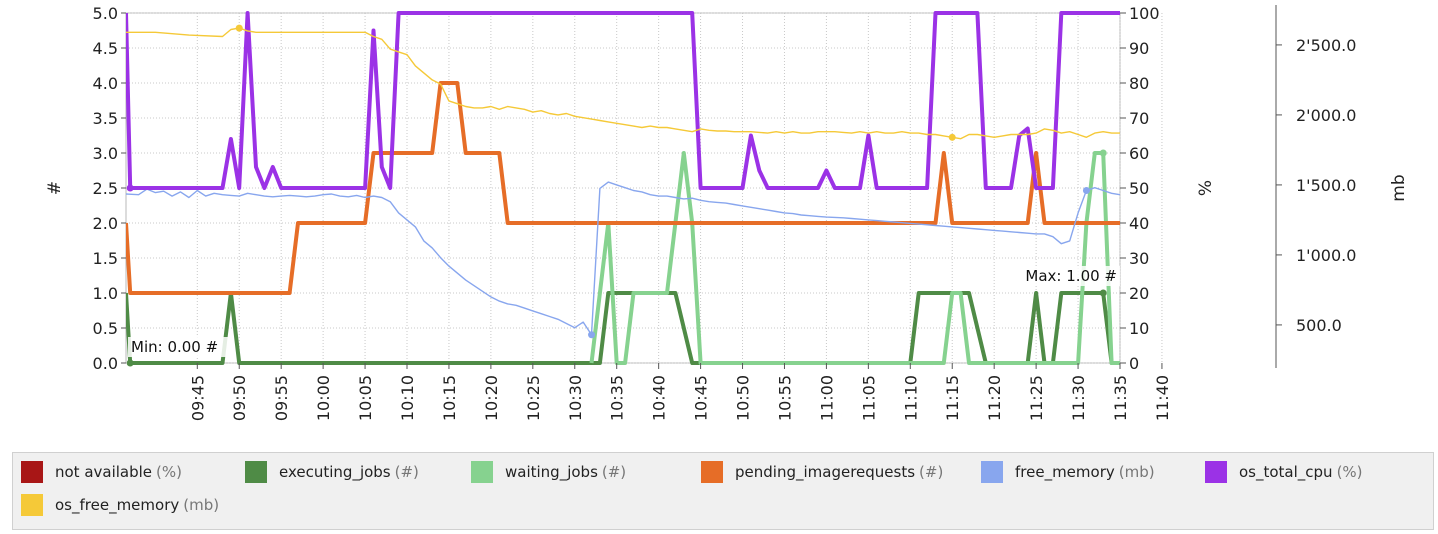 Image resolution: width=1438 pixels, height=534 pixels. What do you see at coordinates (1326, 115) in the screenshot?
I see `right-tick-label: 2'000.0` at bounding box center [1326, 115].